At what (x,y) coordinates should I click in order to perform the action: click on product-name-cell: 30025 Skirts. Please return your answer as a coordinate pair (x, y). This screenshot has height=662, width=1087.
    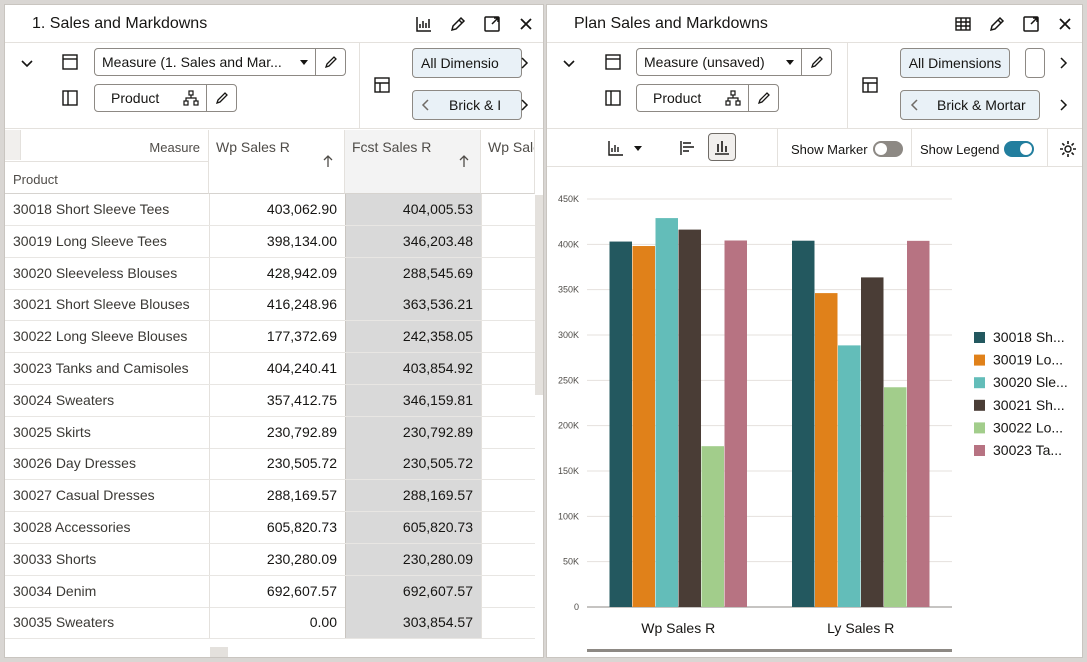
    Looking at the image, I should click on (52, 431).